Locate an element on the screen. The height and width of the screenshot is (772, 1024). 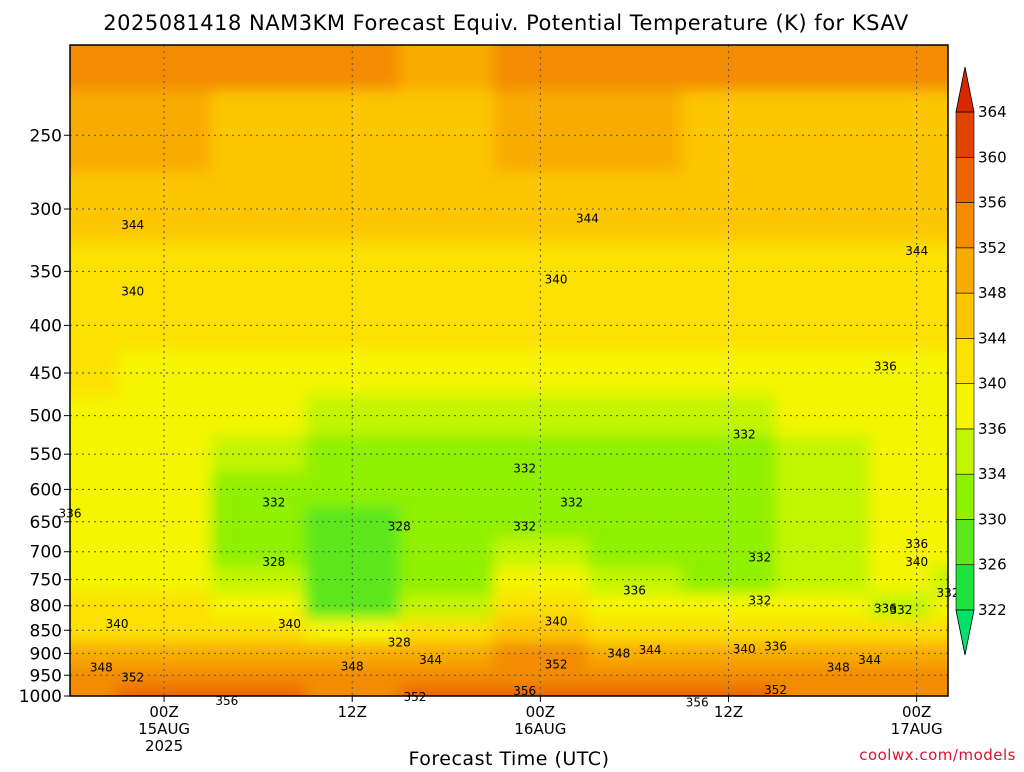
contour-label: 328 is located at coordinates (399, 527).